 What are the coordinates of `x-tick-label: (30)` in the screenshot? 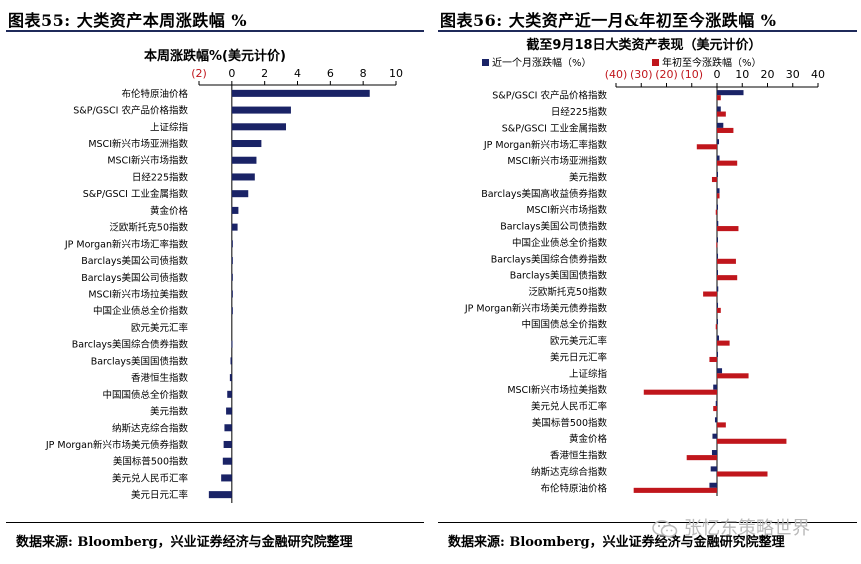 It's located at (641, 74).